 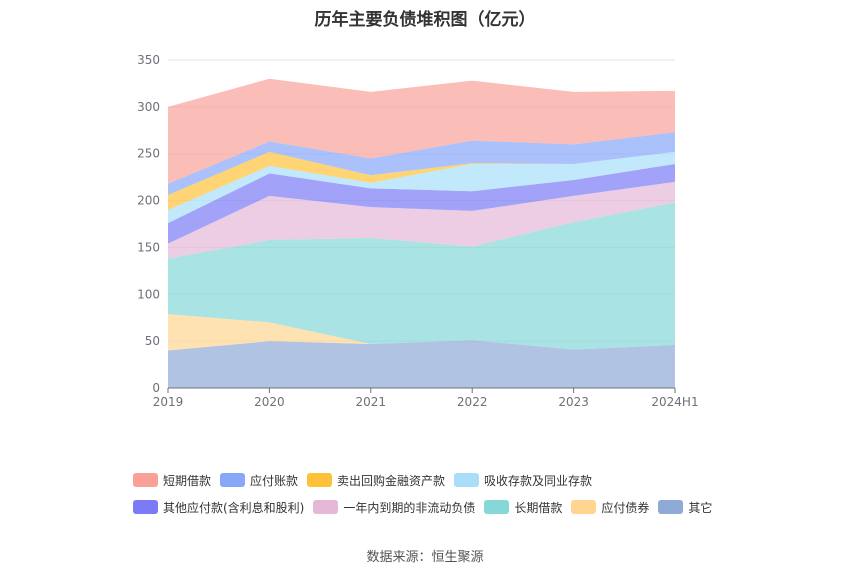 What do you see at coordinates (409, 507) in the screenshot?
I see `legend-label: 一年内到期的非流动负债` at bounding box center [409, 507].